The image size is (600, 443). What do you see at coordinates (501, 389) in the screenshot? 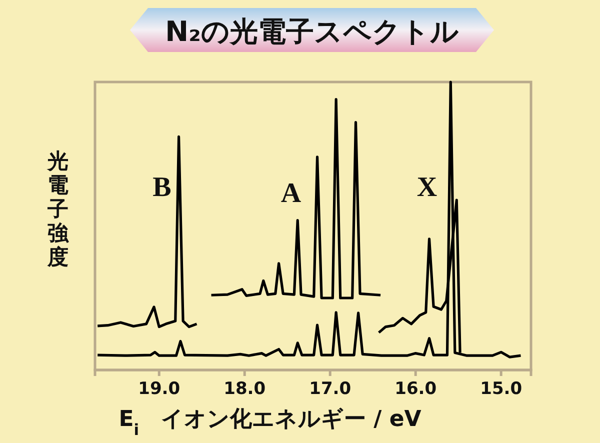
I see `x-tick-label: 15.0` at bounding box center [501, 389].